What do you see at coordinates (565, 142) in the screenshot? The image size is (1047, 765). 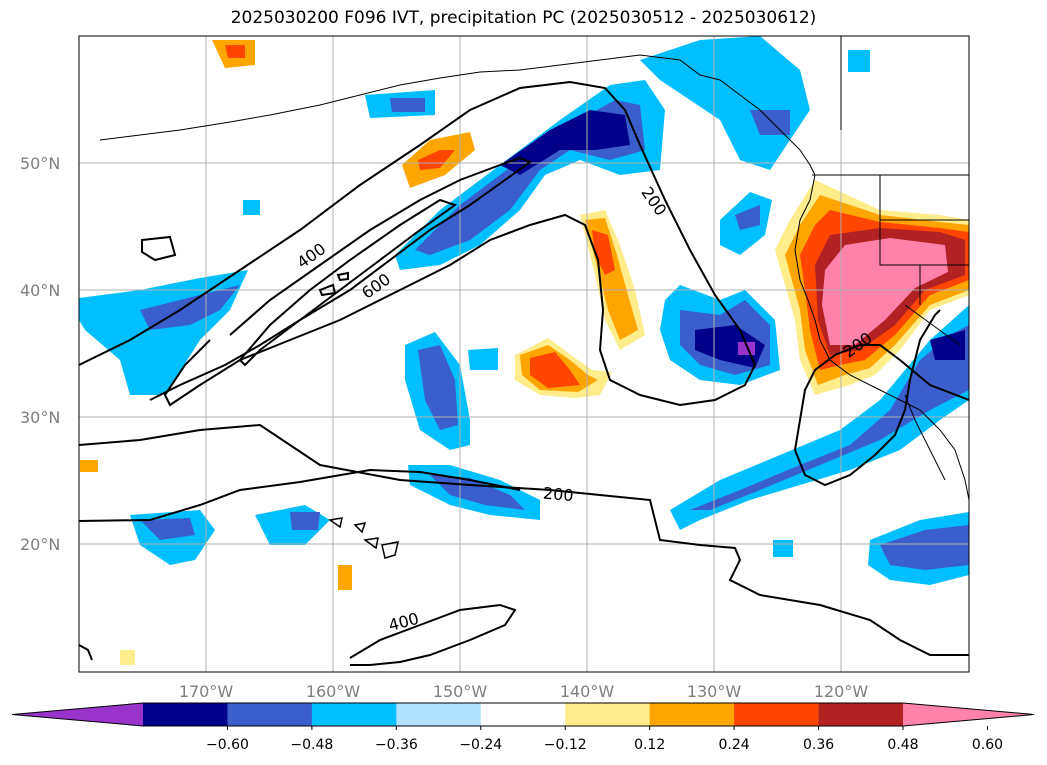 I see `negative-anomaly-band-north-deep` at bounding box center [565, 142].